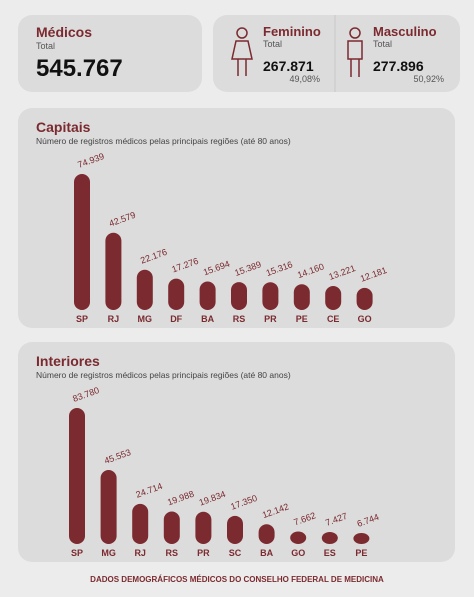 Image resolution: width=474 pixels, height=597 pixels. What do you see at coordinates (292, 31) in the screenshot?
I see `female-title: Feminino` at bounding box center [292, 31].